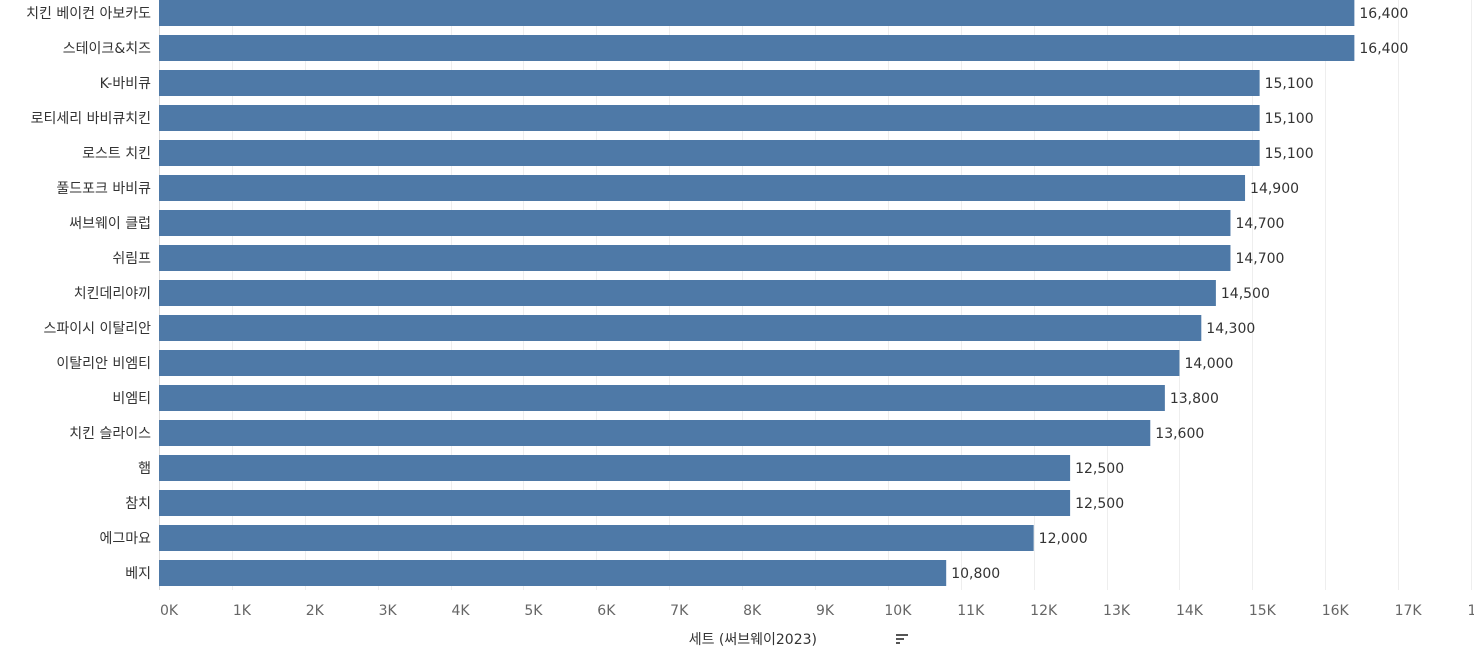  Describe the element at coordinates (91, 119) in the screenshot. I see `category-label: 로티세리 바비큐치킨` at that location.